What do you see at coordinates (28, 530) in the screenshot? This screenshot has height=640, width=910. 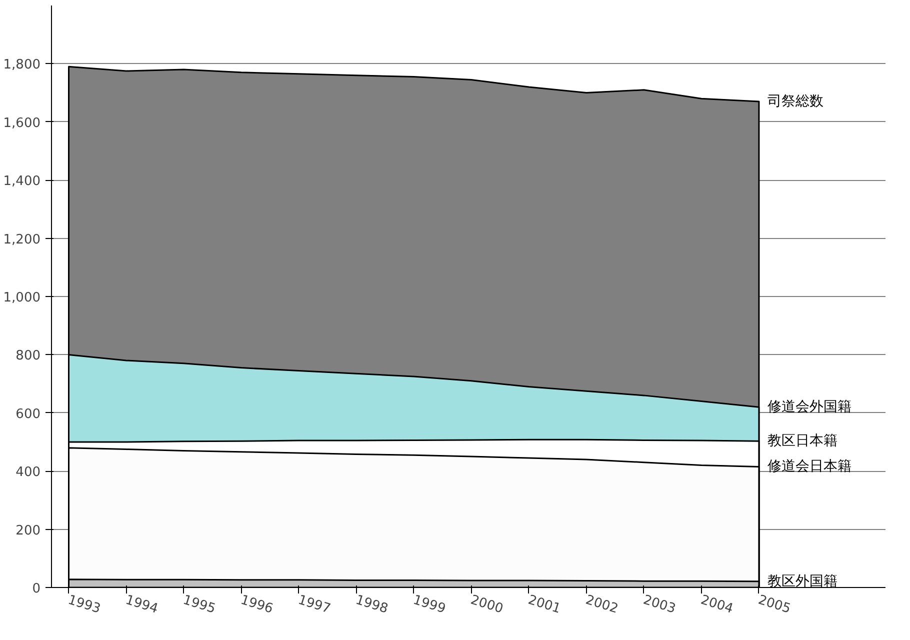 I see `y-tick-label: 200` at bounding box center [28, 530].